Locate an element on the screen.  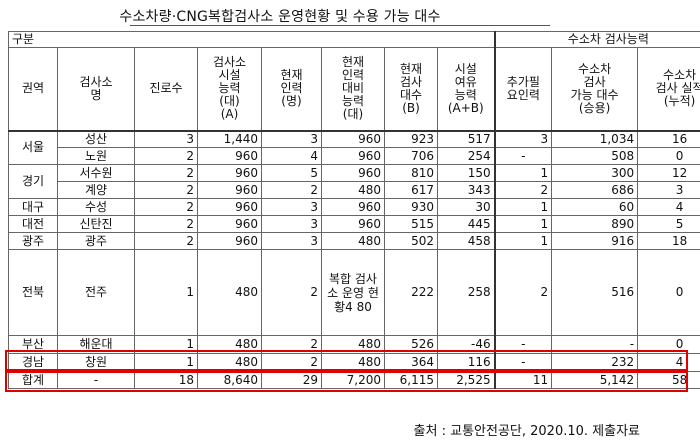
spare-cell: 254 is located at coordinates (466, 156).